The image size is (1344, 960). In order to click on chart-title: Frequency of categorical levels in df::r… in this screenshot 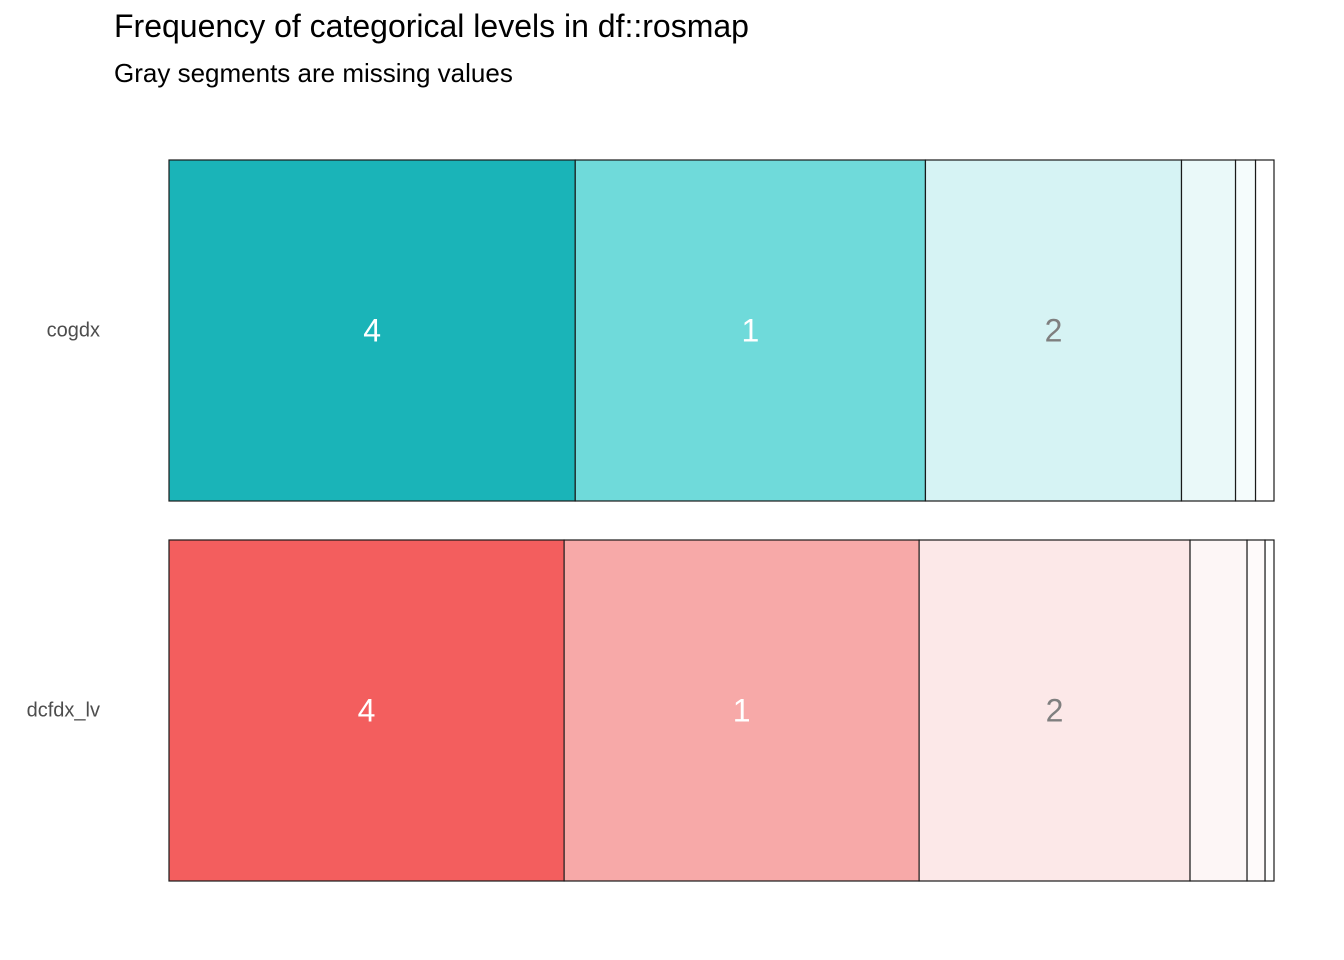, I will do `click(431, 26)`.